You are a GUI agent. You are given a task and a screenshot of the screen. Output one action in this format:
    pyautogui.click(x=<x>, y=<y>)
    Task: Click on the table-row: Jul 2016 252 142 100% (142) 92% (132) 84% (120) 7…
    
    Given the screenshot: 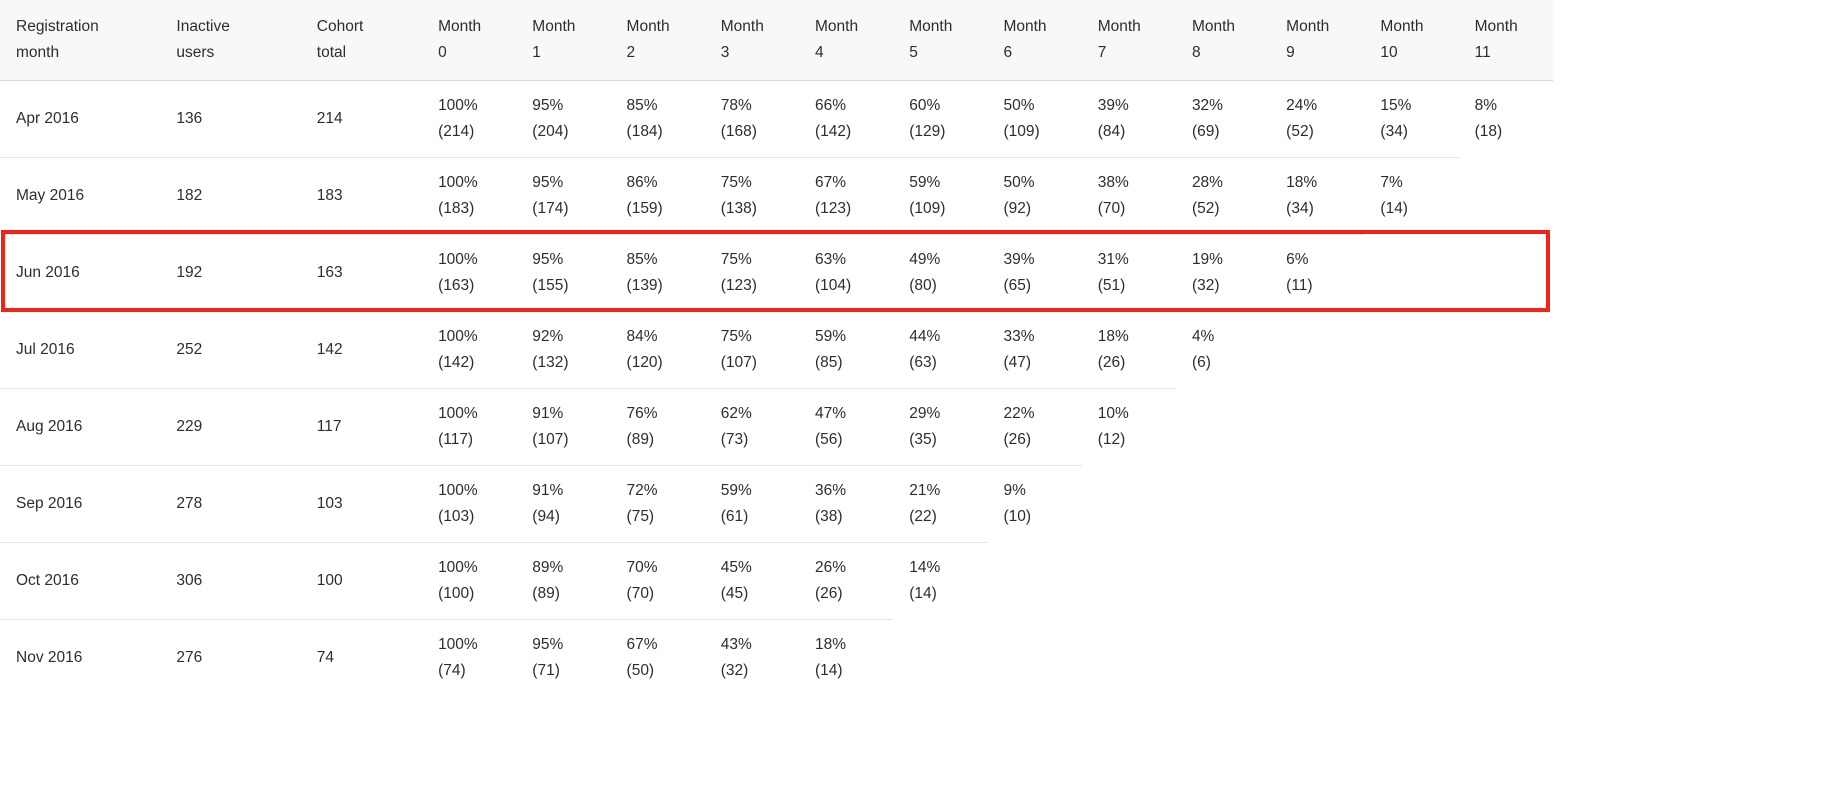 What is the action you would take?
    pyautogui.click(x=776, y=350)
    